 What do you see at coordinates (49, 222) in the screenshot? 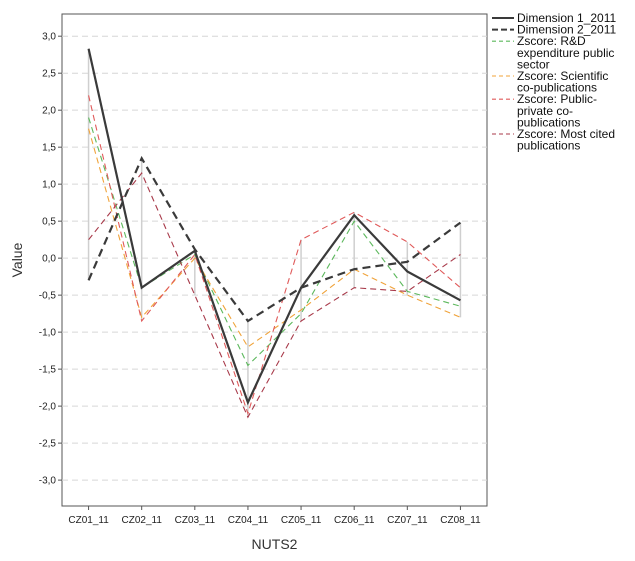
I see `y-tick-label: 0,5` at bounding box center [49, 222].